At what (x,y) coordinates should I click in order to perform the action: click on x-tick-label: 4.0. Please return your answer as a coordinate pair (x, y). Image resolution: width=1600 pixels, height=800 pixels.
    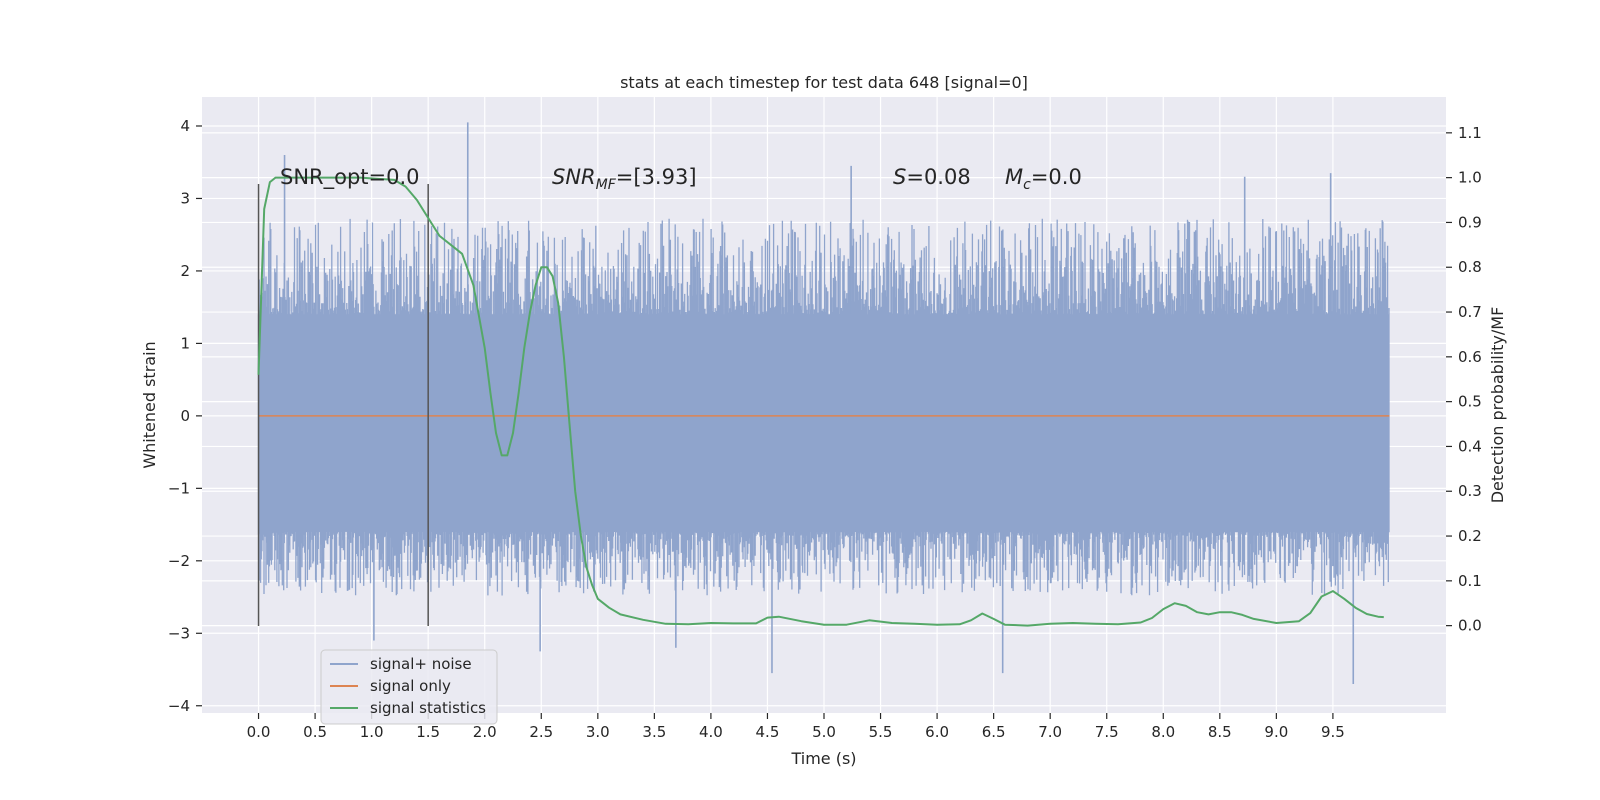
    Looking at the image, I should click on (711, 732).